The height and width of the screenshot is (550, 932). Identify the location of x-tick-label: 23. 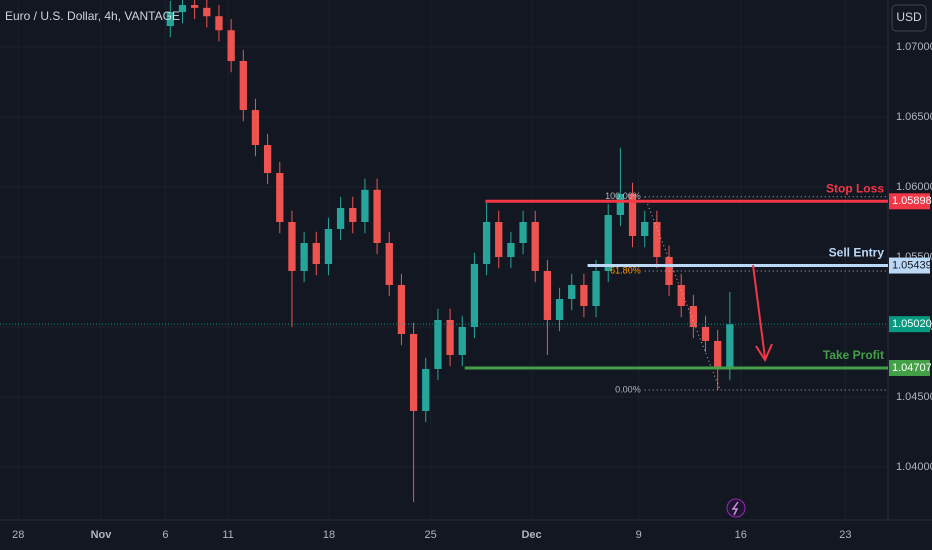
(845, 535).